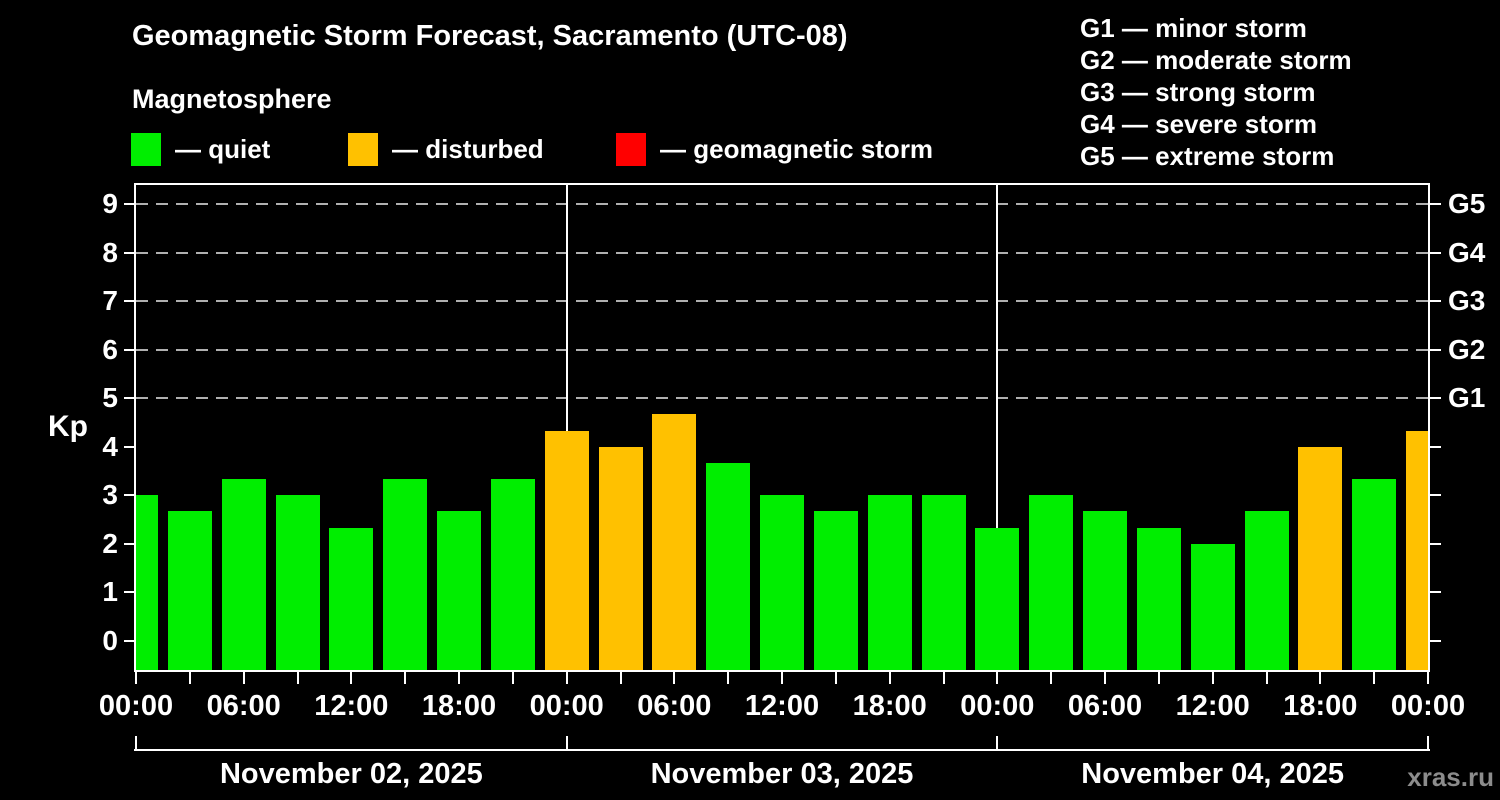 The width and height of the screenshot is (1500, 800). I want to click on gridline-kp5, so click(782, 398).